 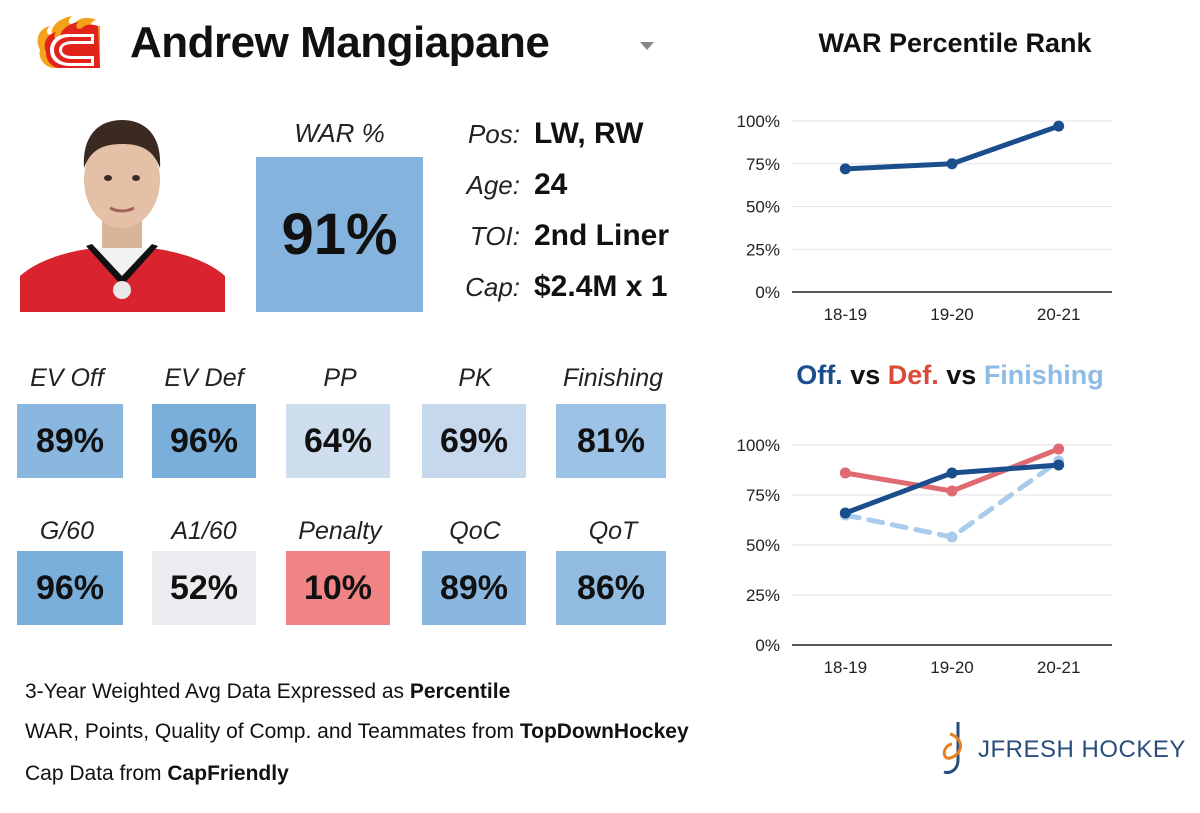 I want to click on stat-box-finishing: 81%, so click(x=611, y=441).